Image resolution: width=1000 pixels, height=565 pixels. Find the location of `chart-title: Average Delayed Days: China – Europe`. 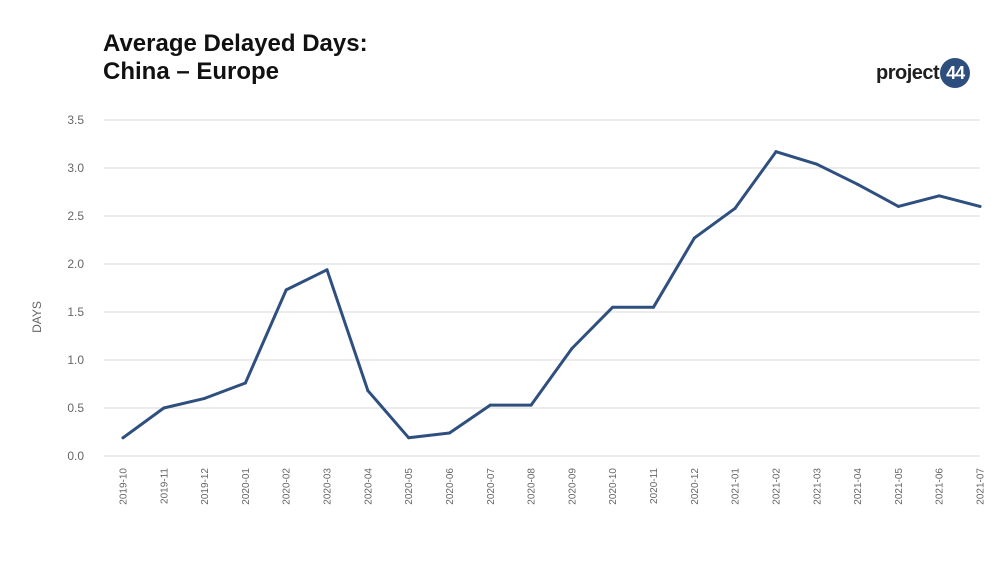

chart-title: Average Delayed Days: China – Europe is located at coordinates (235, 58).